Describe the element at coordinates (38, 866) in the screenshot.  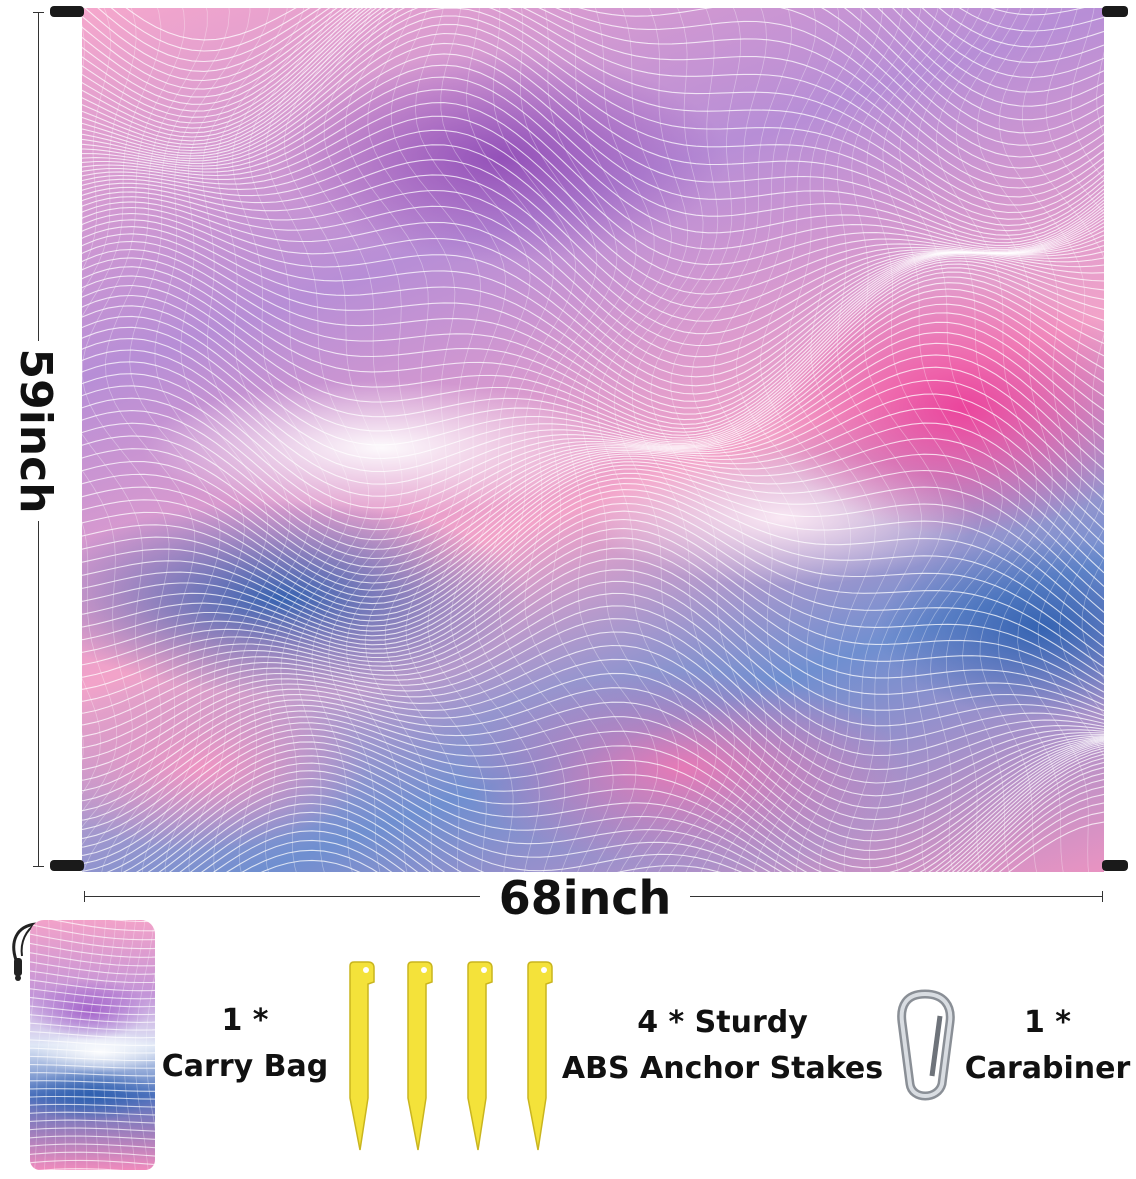
I see `height-tick-bottom` at that location.